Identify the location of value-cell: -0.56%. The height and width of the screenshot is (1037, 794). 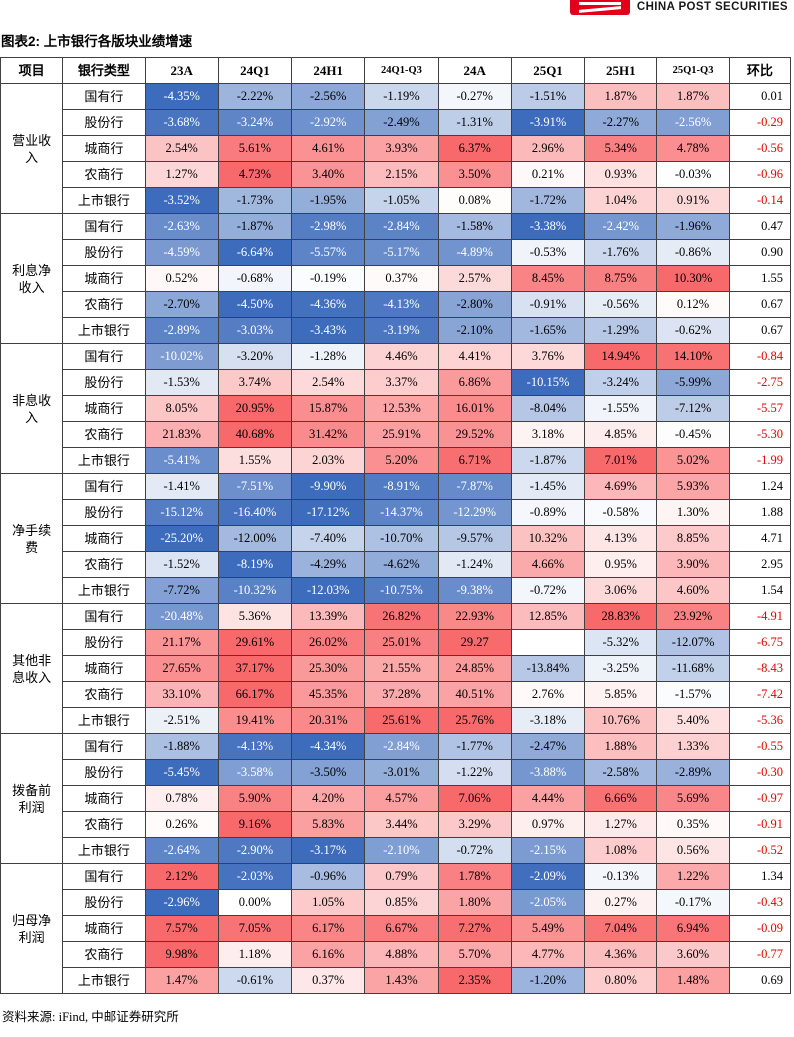
(621, 304).